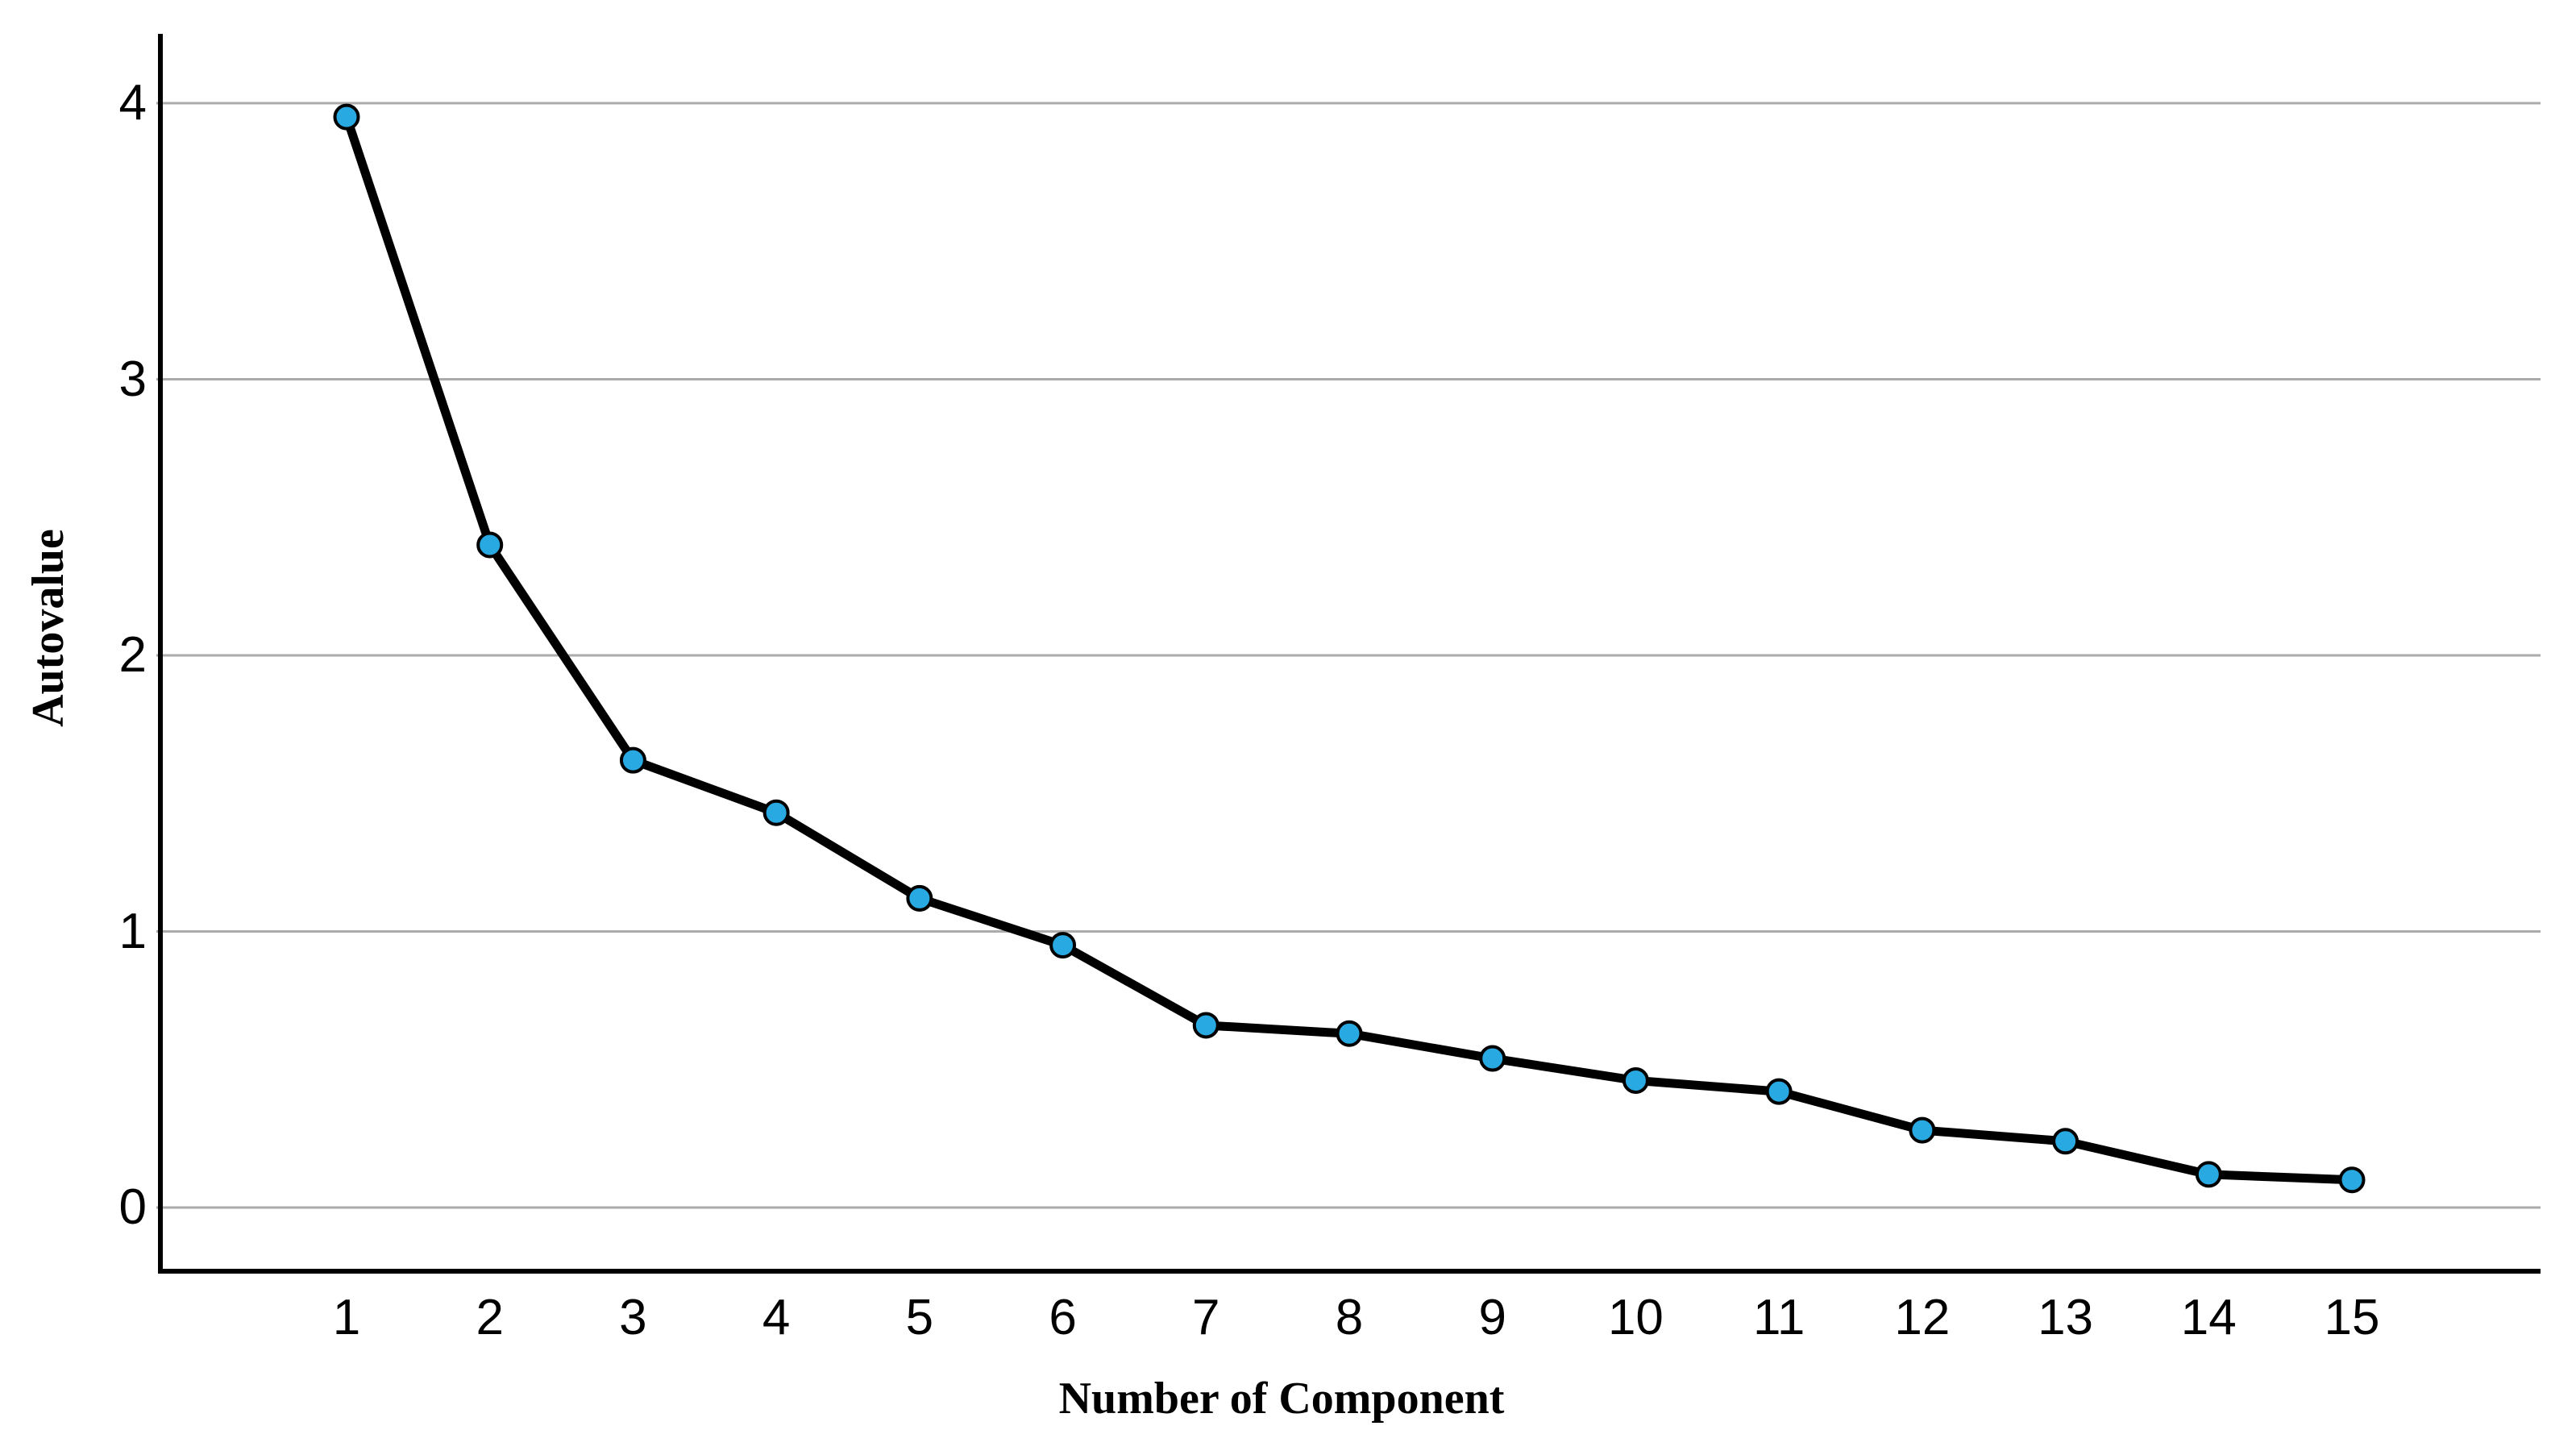 This screenshot has width=2576, height=1455. I want to click on x-tick-label: 14, so click(2208, 1317).